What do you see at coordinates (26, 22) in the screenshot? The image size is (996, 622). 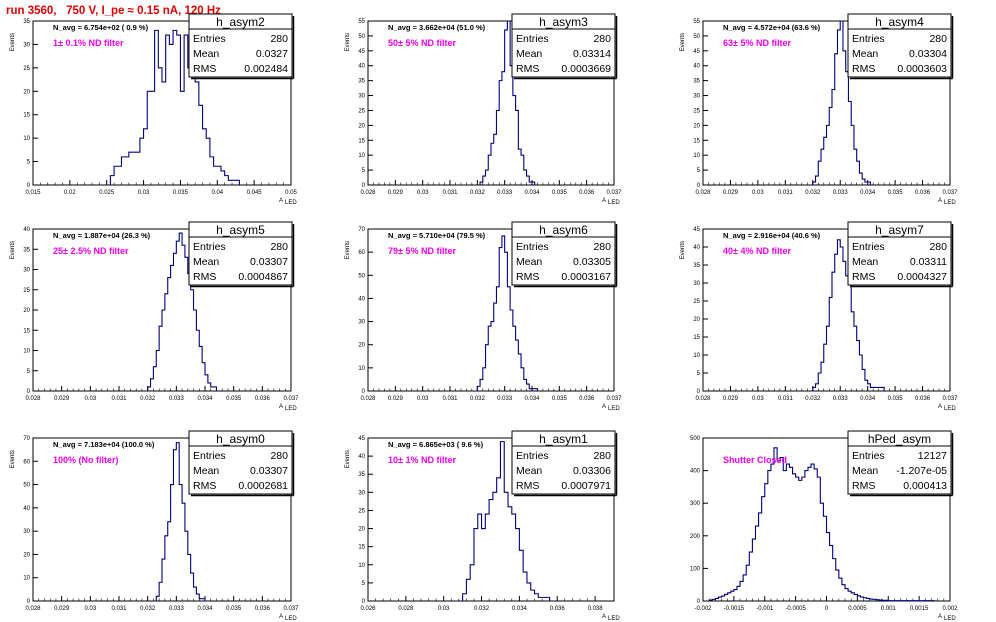 I see `y-tick-label: 35` at bounding box center [26, 22].